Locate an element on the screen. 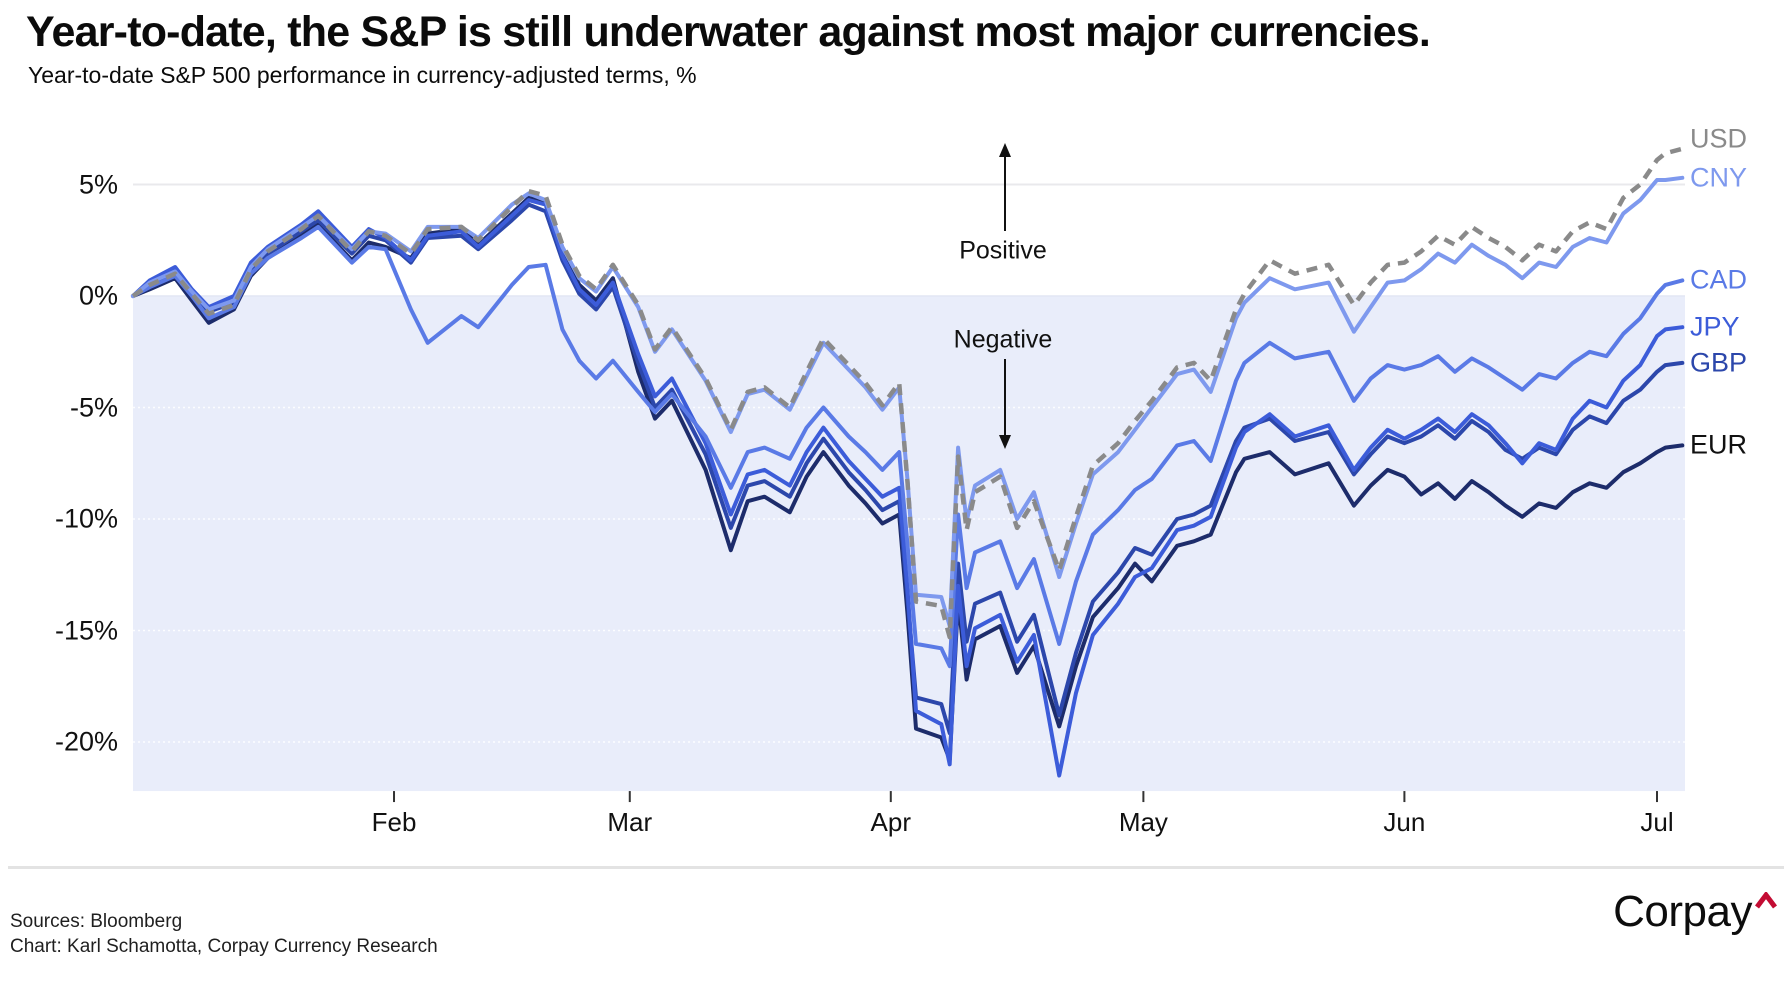  y-axis-label: 0% is located at coordinates (98, 295).